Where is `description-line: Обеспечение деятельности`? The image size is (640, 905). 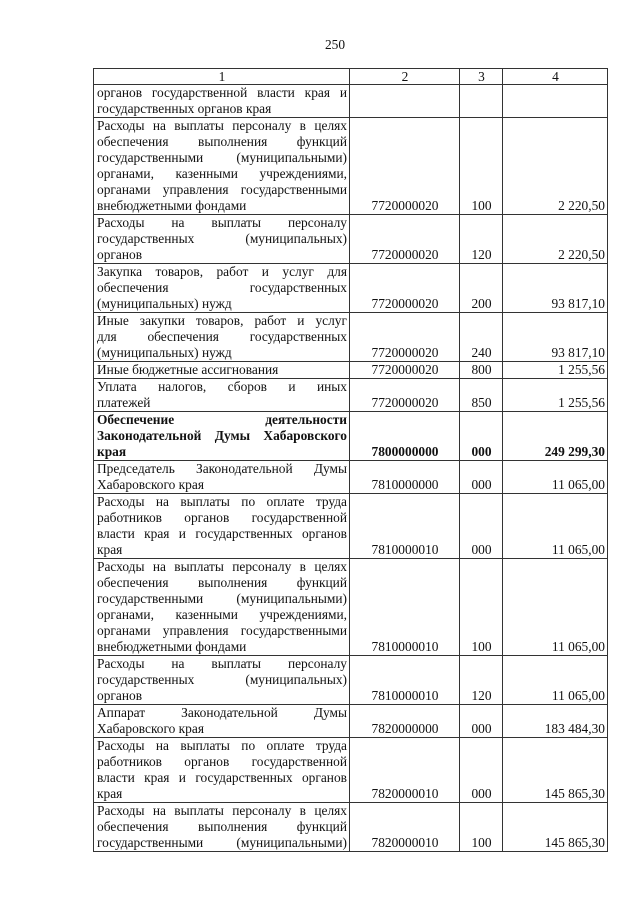 description-line: Обеспечение деятельности is located at coordinates (222, 419).